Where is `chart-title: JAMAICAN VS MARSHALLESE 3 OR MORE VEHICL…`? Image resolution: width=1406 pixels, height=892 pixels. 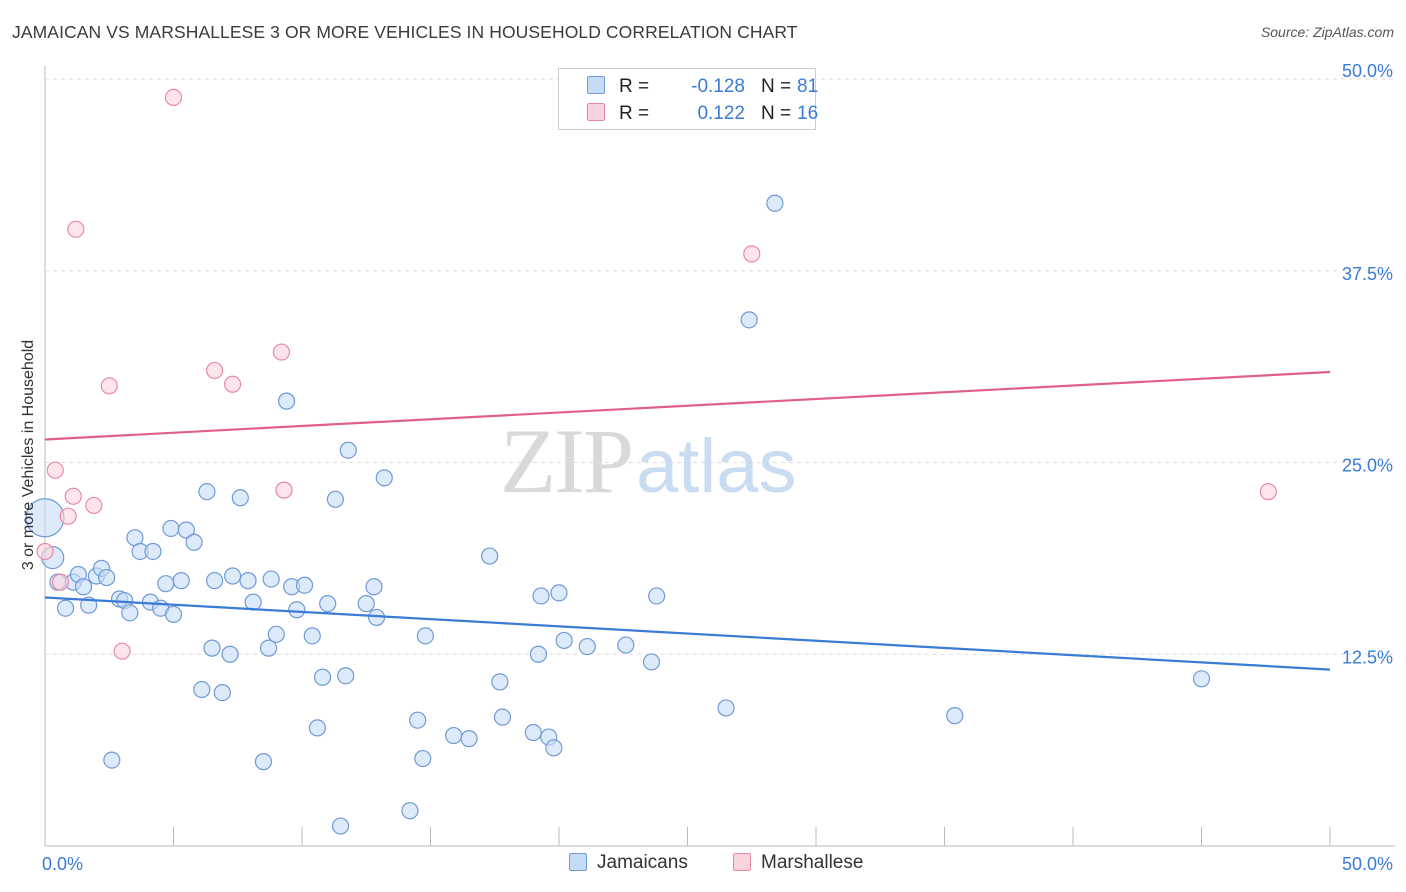 chart-title: JAMAICAN VS MARSHALLESE 3 OR MORE VEHICL… is located at coordinates (405, 32).